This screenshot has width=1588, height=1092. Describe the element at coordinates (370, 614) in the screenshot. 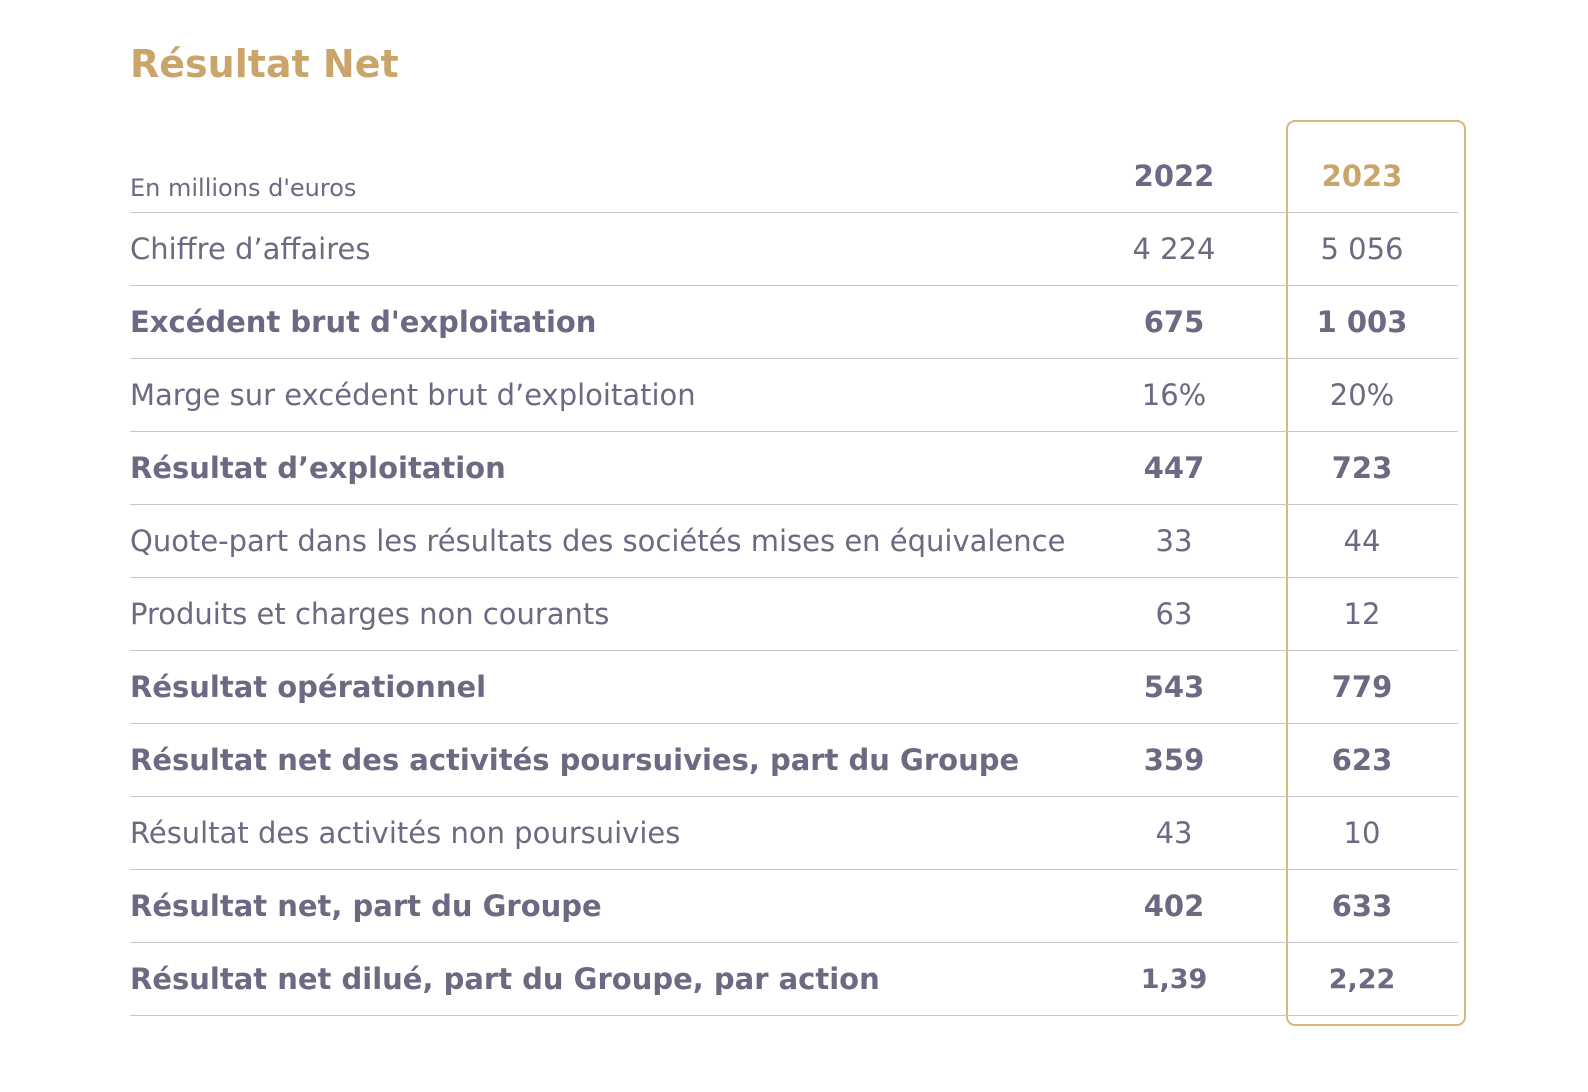

I see `row-label: Produits et charges non courants` at that location.